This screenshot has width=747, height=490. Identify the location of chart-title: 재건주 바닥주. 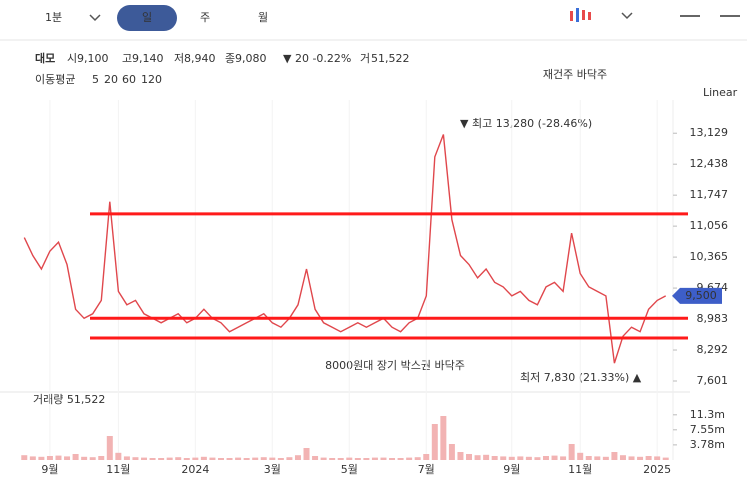
(575, 74).